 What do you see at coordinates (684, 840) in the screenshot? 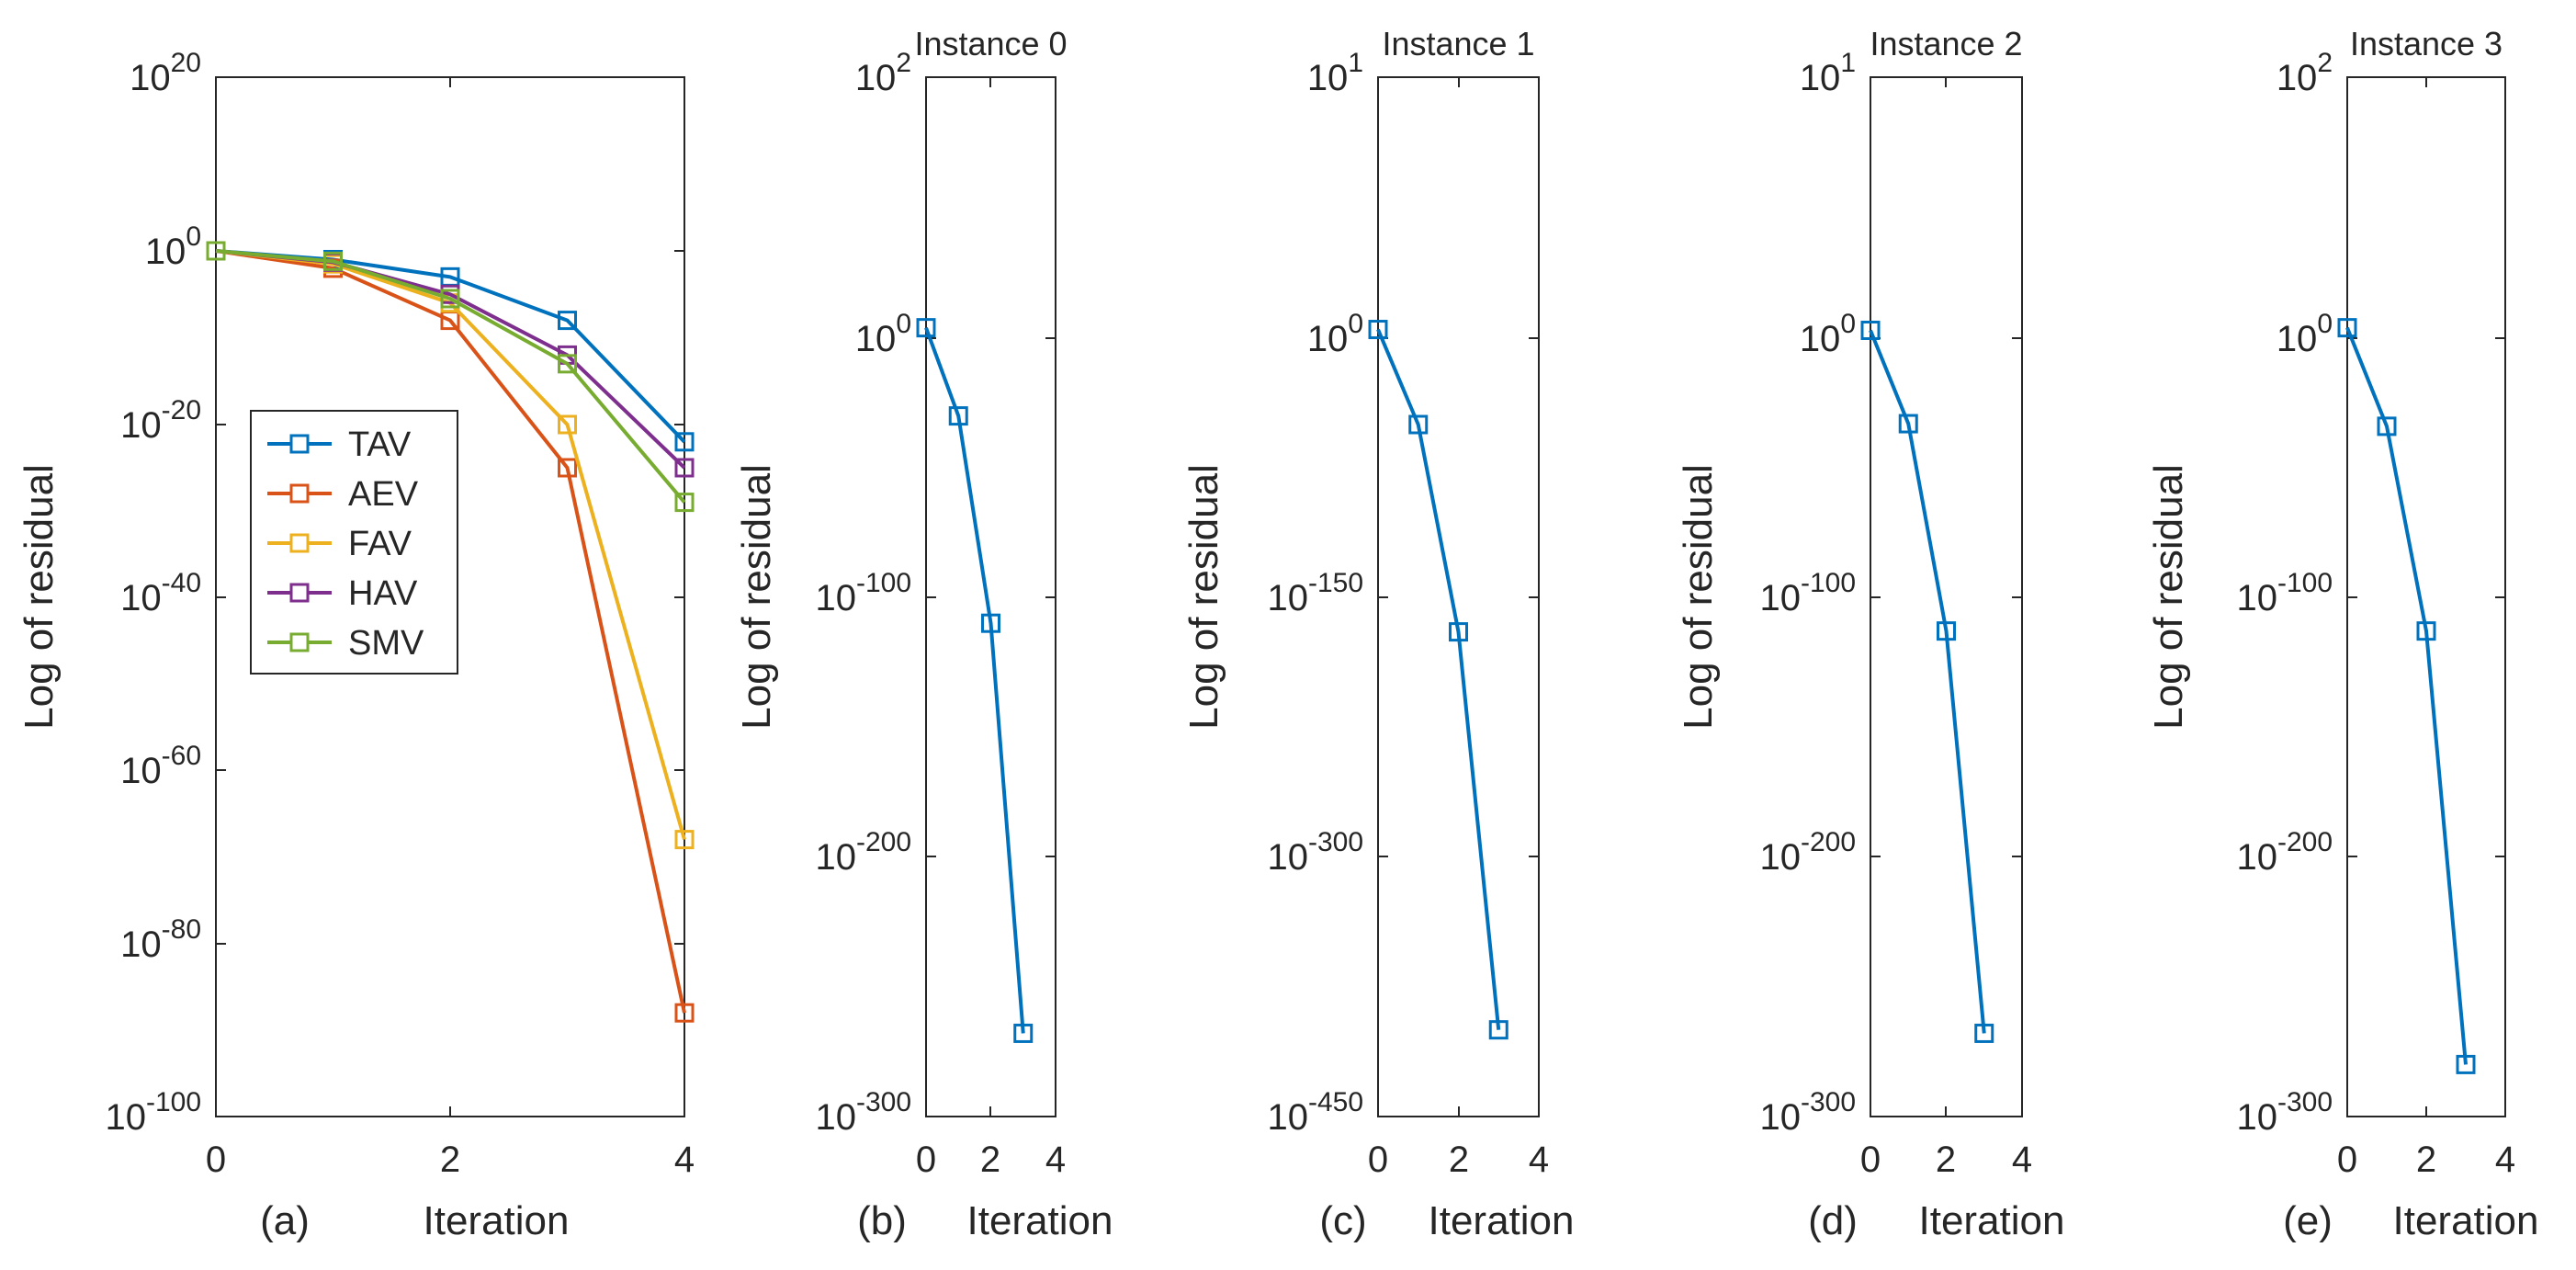
I see `data-point-fav` at bounding box center [684, 840].